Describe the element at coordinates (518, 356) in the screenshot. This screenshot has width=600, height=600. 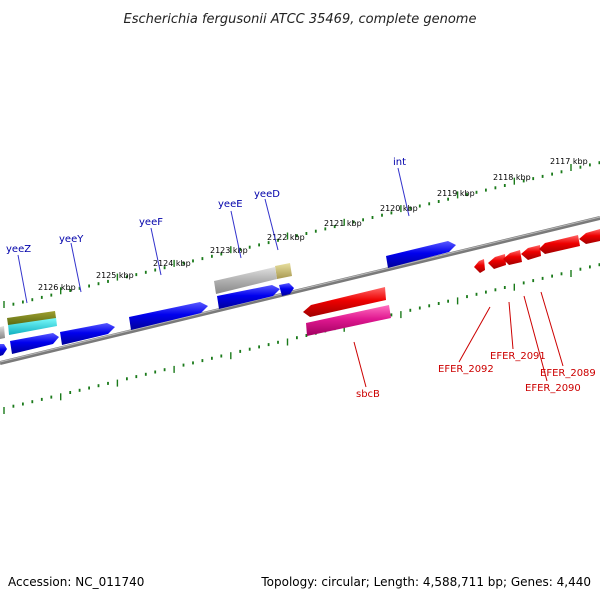
I see `gene-label-EFER_2091: EFER_2091` at that location.